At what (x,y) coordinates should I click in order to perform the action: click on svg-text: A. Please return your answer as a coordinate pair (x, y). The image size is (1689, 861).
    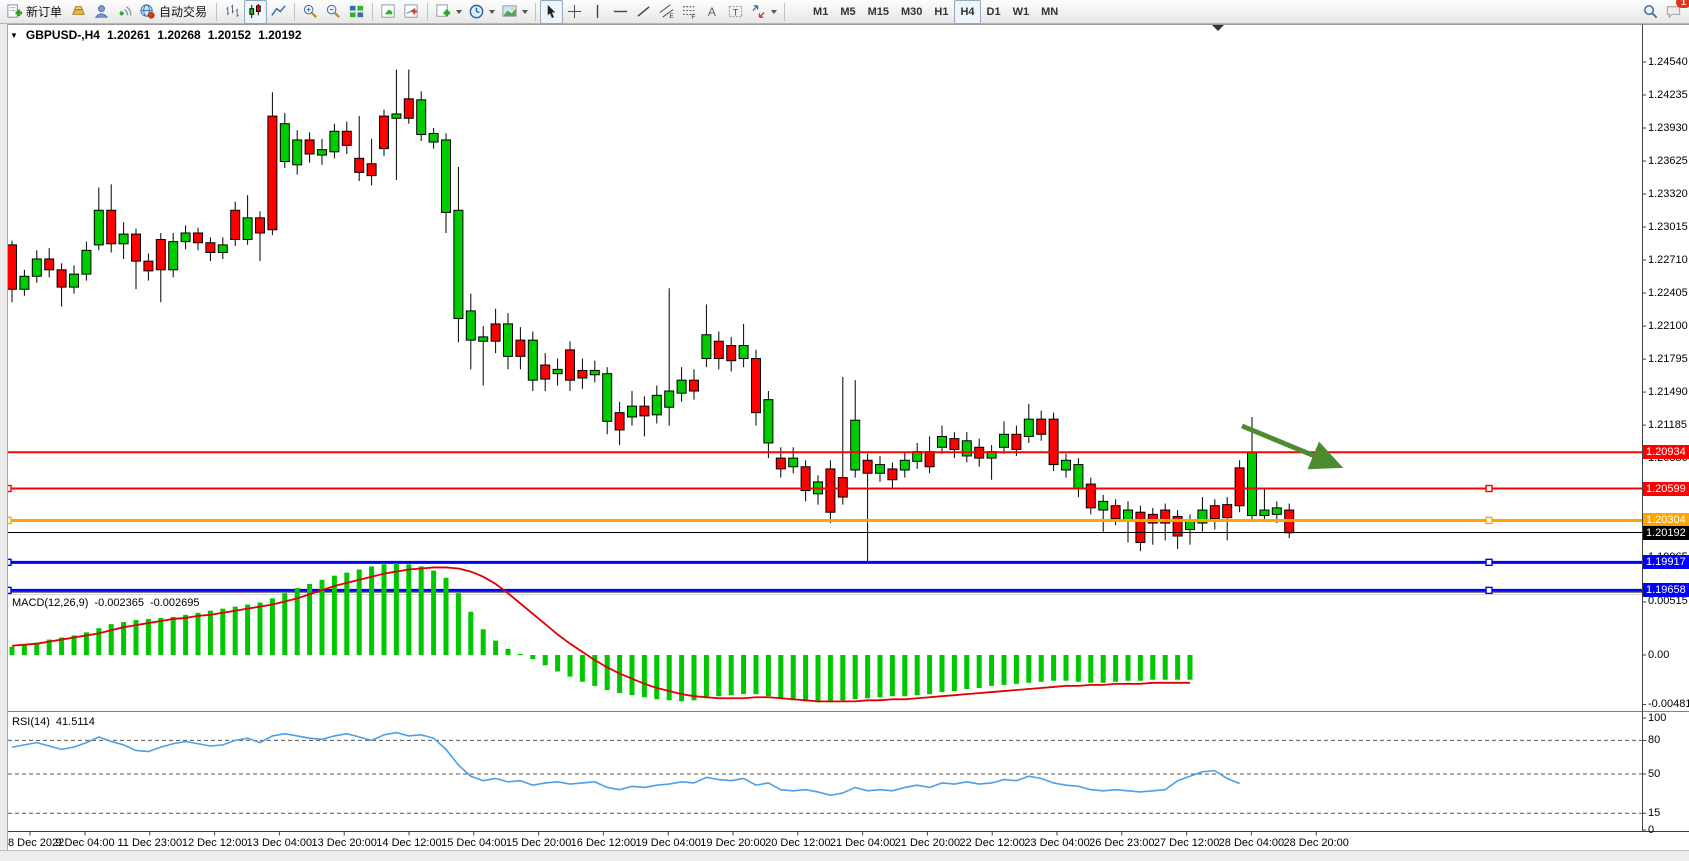
    Looking at the image, I should click on (712, 12).